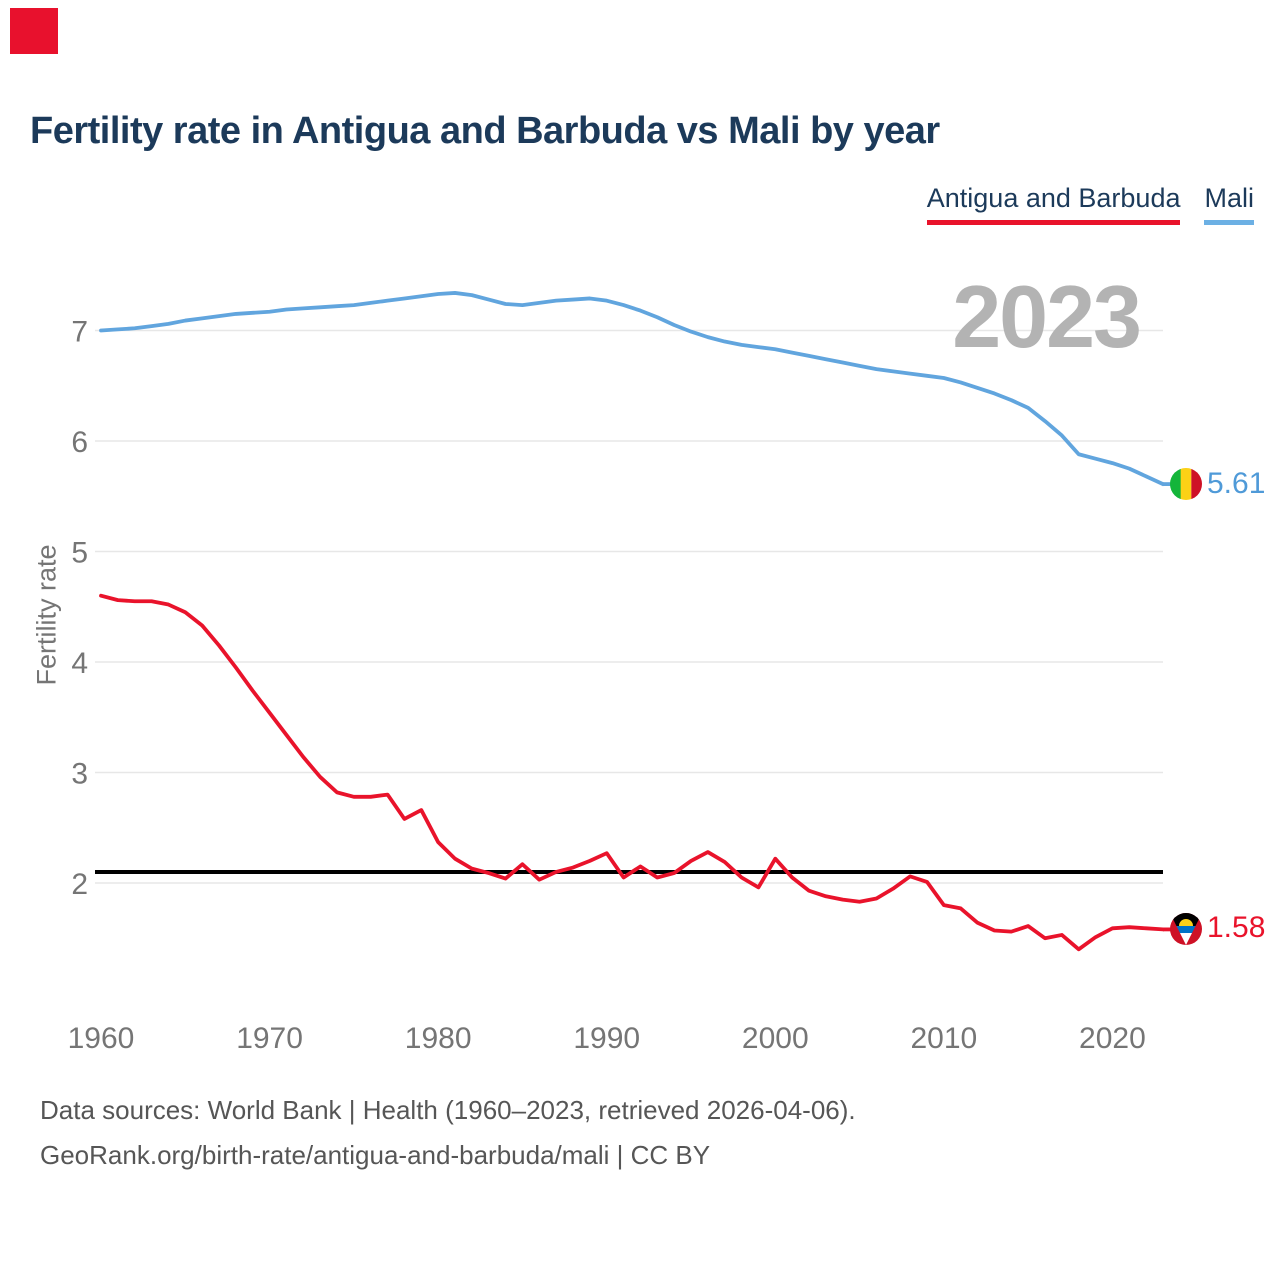 This screenshot has width=1280, height=1280. I want to click on georank-logo, so click(34, 31).